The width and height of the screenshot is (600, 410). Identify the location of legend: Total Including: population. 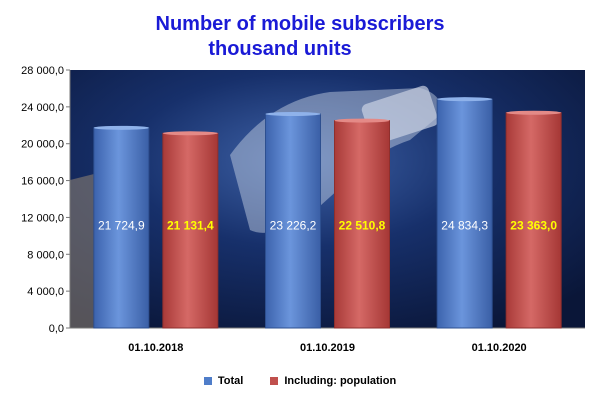
(300, 381).